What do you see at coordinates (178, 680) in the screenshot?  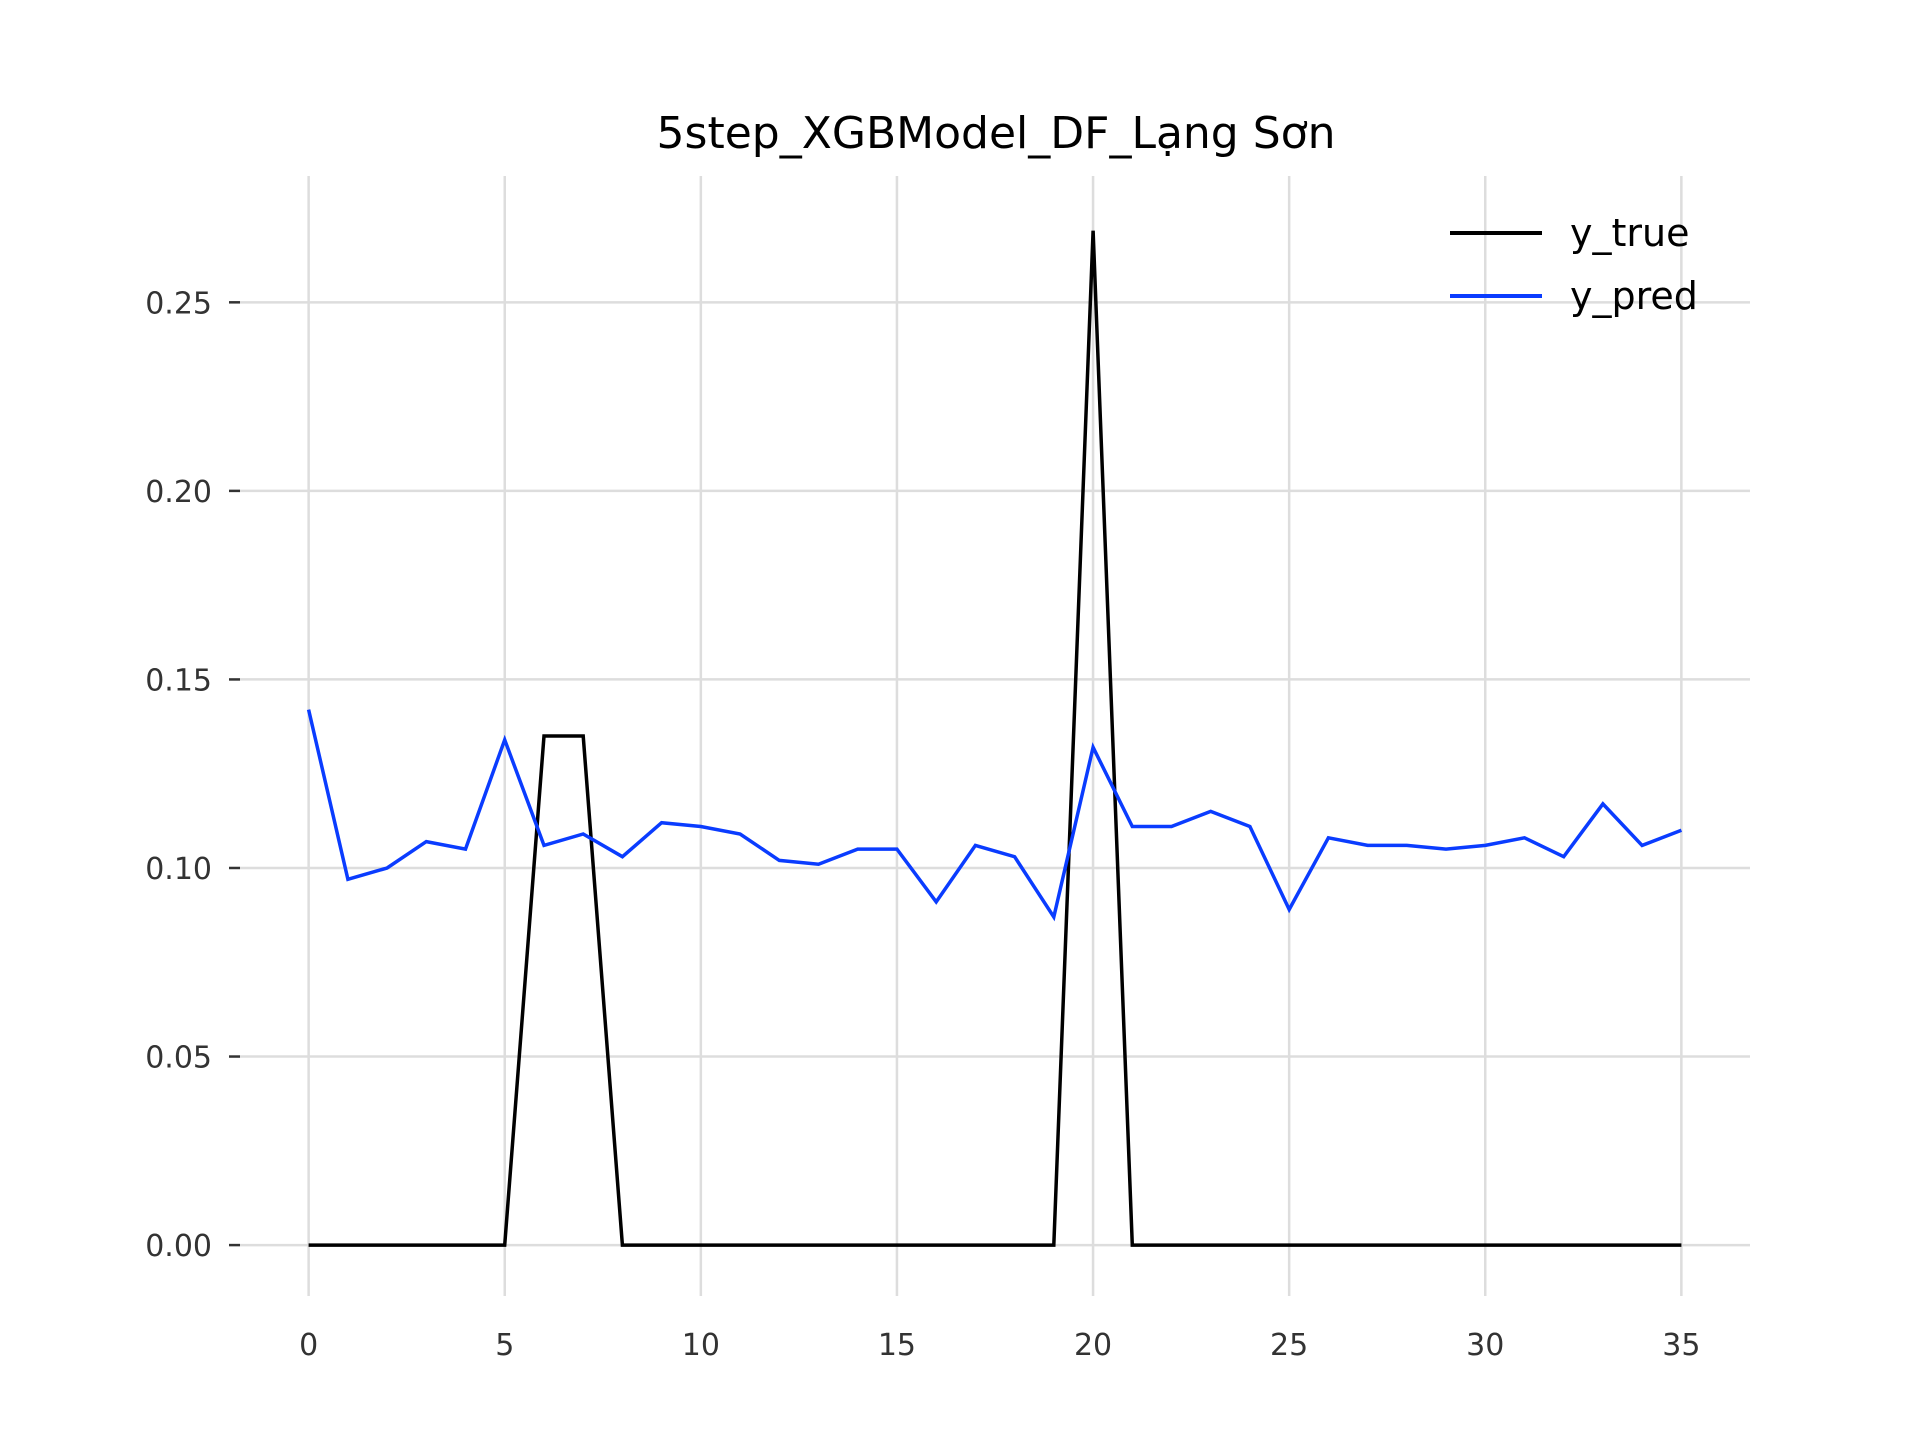 I see `y-tick-label: 0.15` at bounding box center [178, 680].